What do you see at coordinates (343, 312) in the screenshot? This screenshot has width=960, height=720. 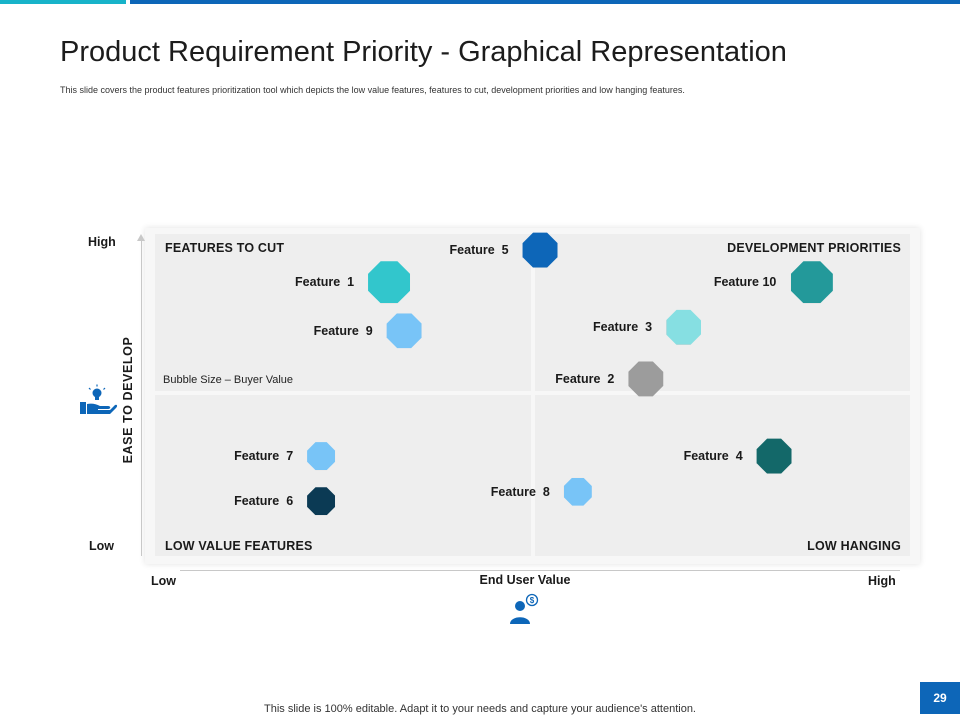 I see `quadrant-top-left` at bounding box center [343, 312].